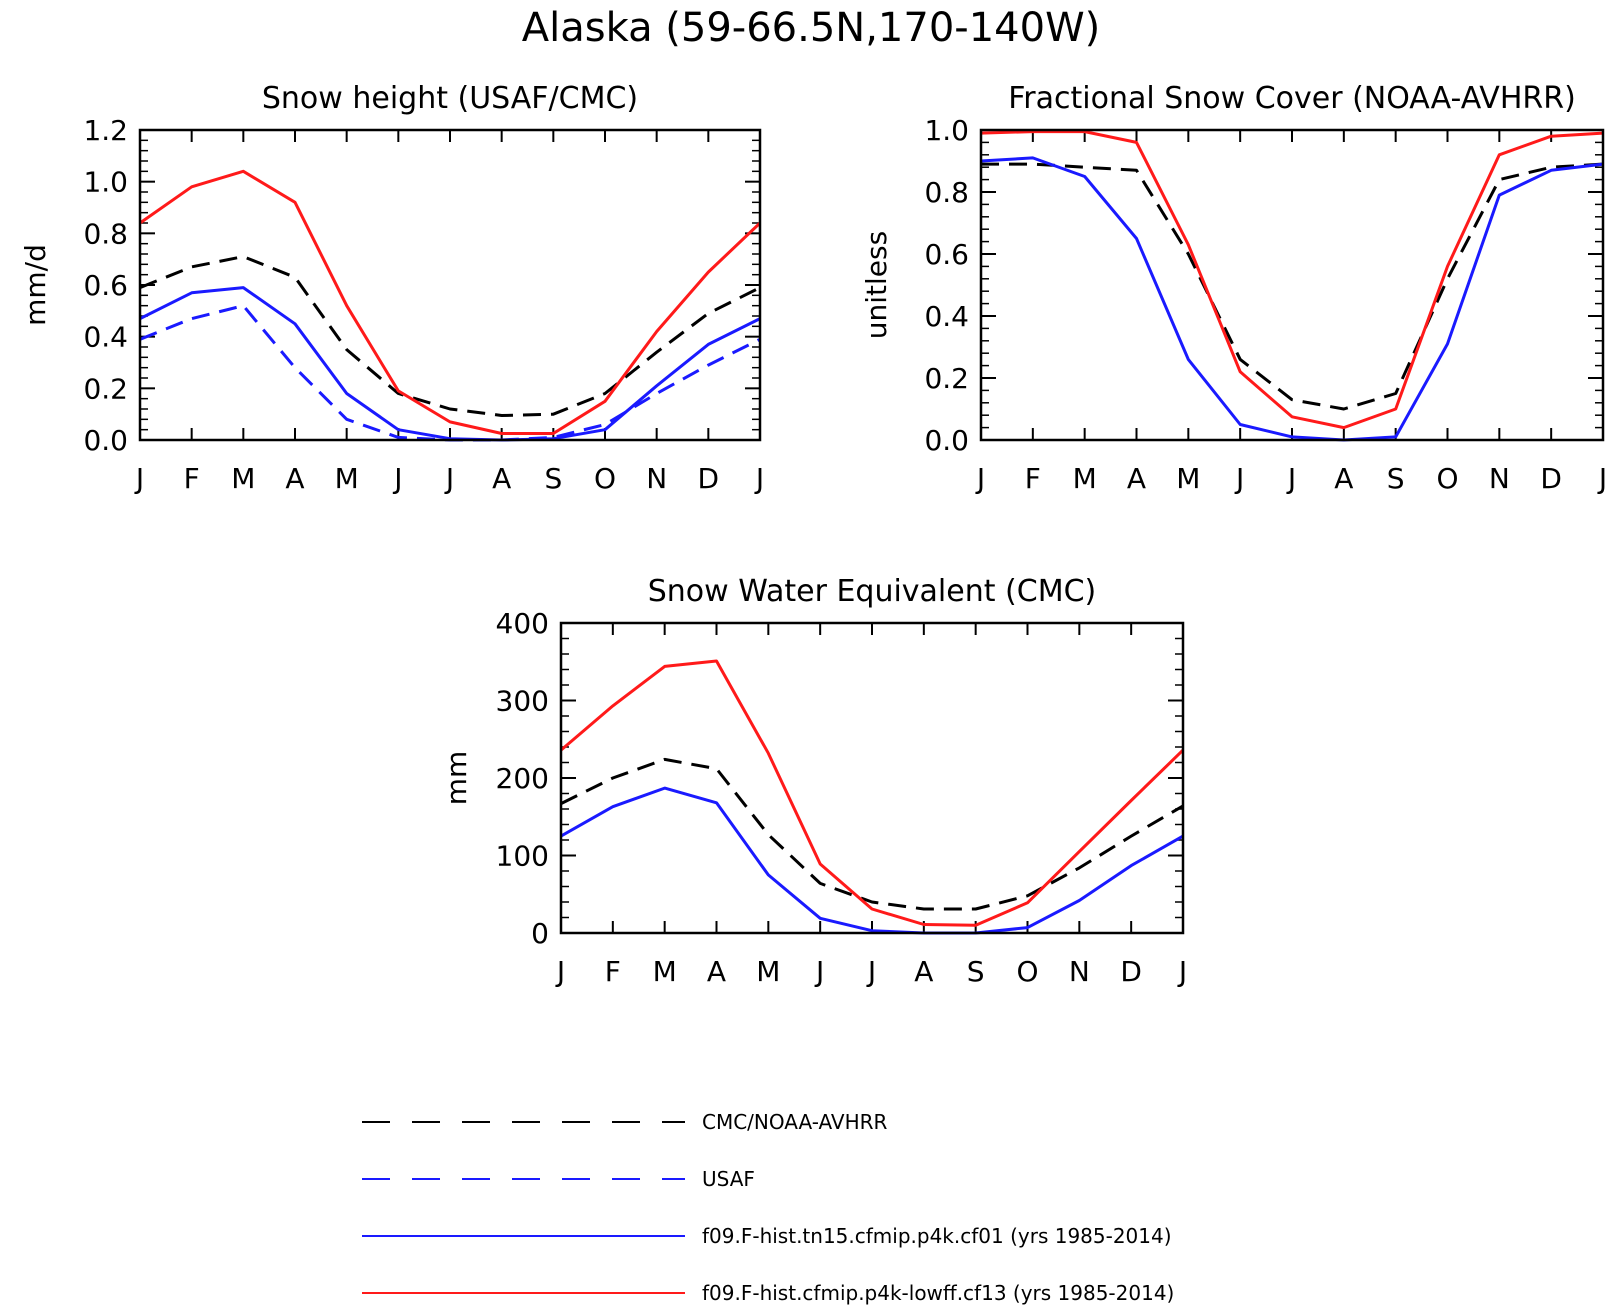 This screenshot has width=1623, height=1305. What do you see at coordinates (35, 285) in the screenshot?
I see `y-axis-label: mm/d` at bounding box center [35, 285].